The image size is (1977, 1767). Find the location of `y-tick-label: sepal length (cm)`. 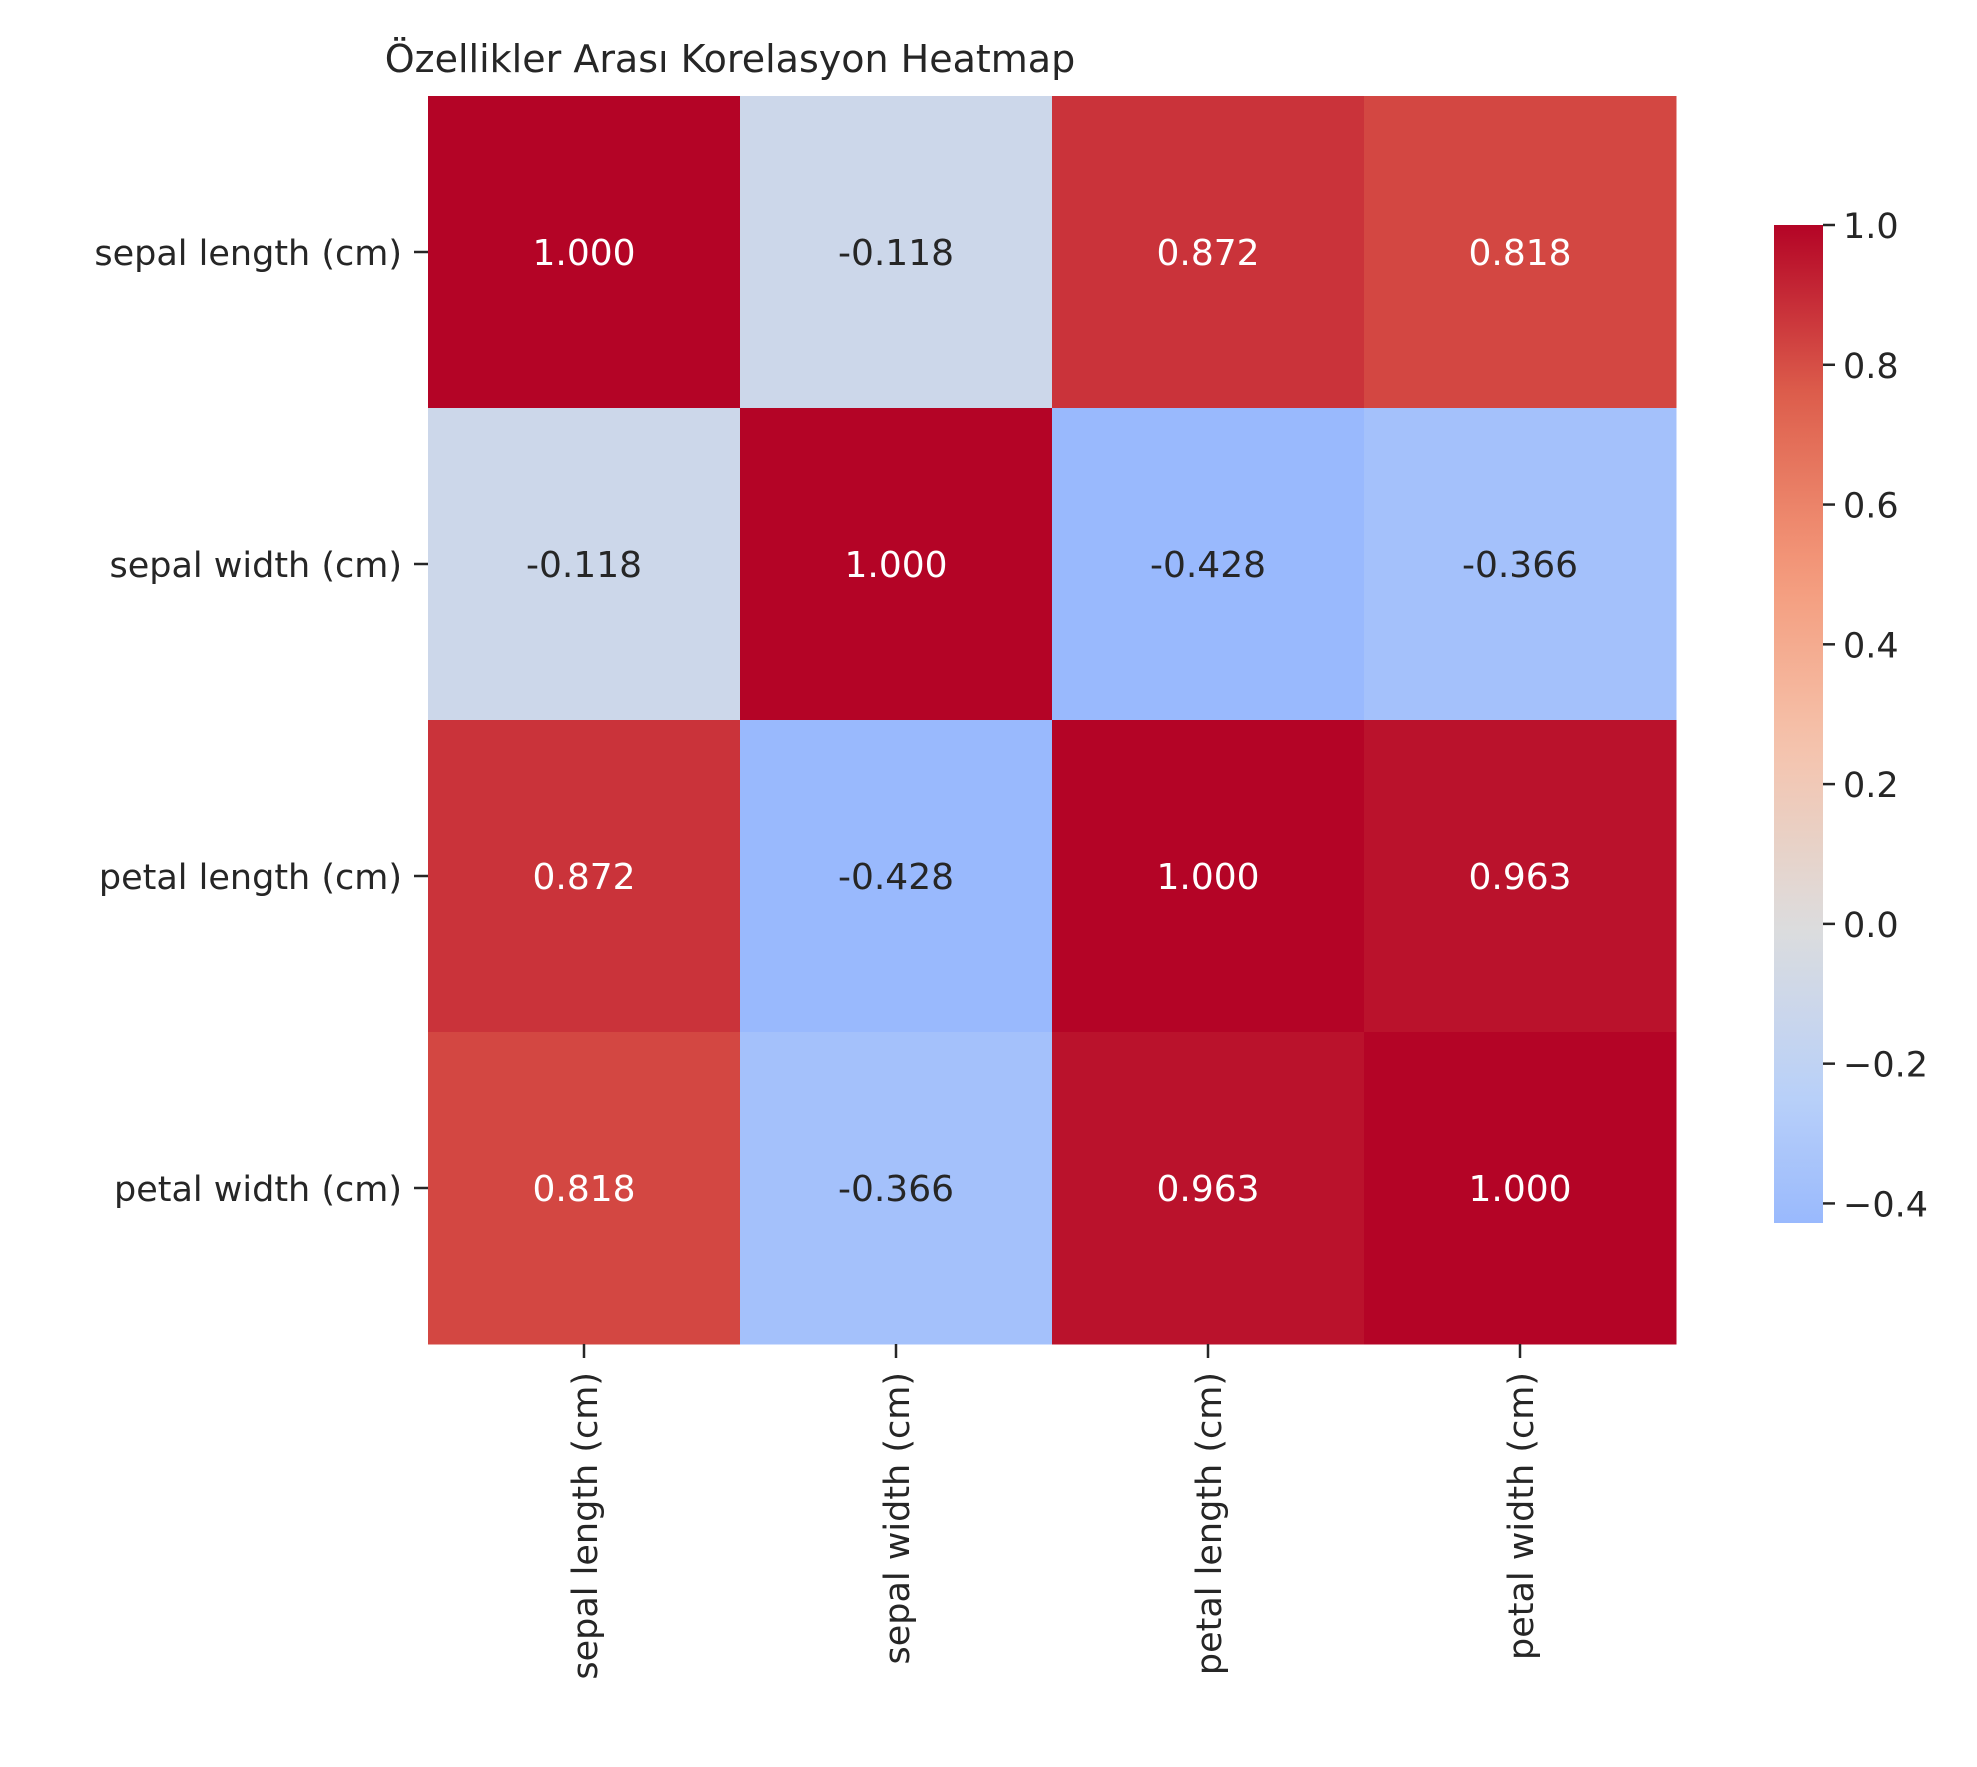

y-tick-label: sepal length (cm) is located at coordinates (248, 254).